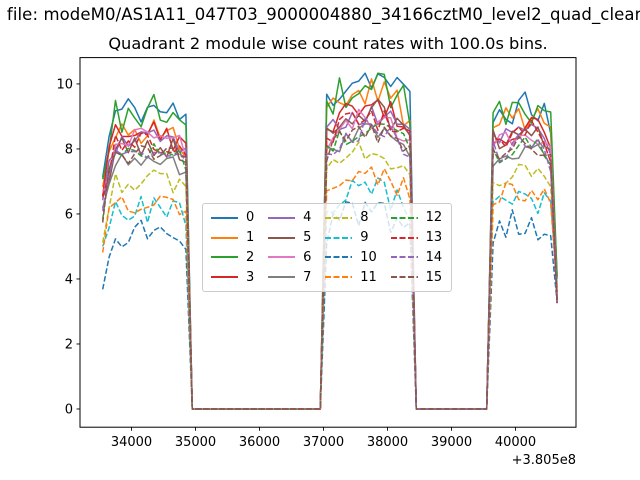 The image size is (640, 480). I want to click on legend-item-11: 11, so click(351, 277).